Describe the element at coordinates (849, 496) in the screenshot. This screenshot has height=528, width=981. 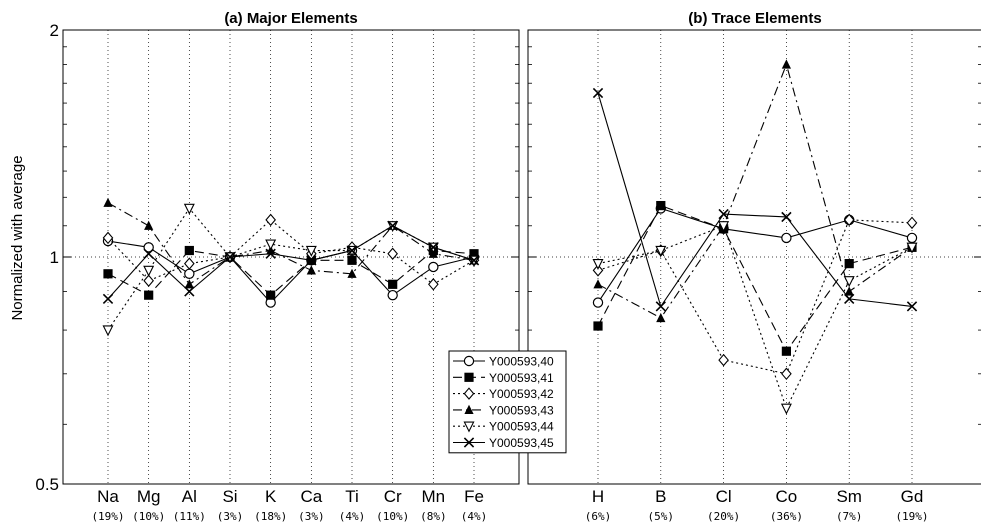
I see `x-tick-label: Sm` at that location.